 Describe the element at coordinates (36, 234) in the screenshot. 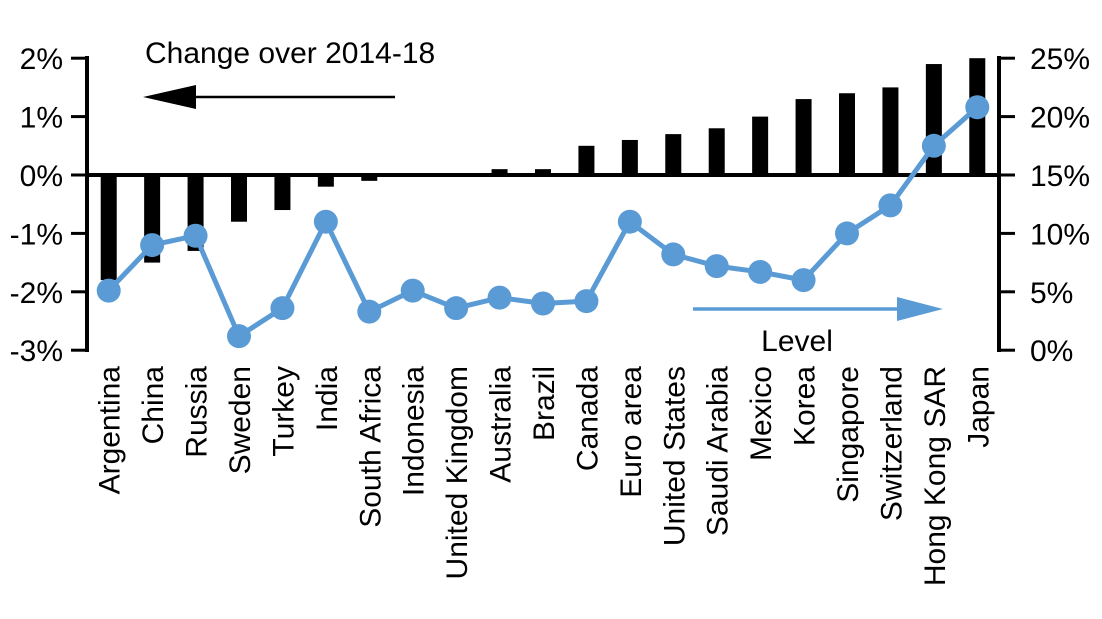

I see `left-axis-tick-label: -1%` at that location.